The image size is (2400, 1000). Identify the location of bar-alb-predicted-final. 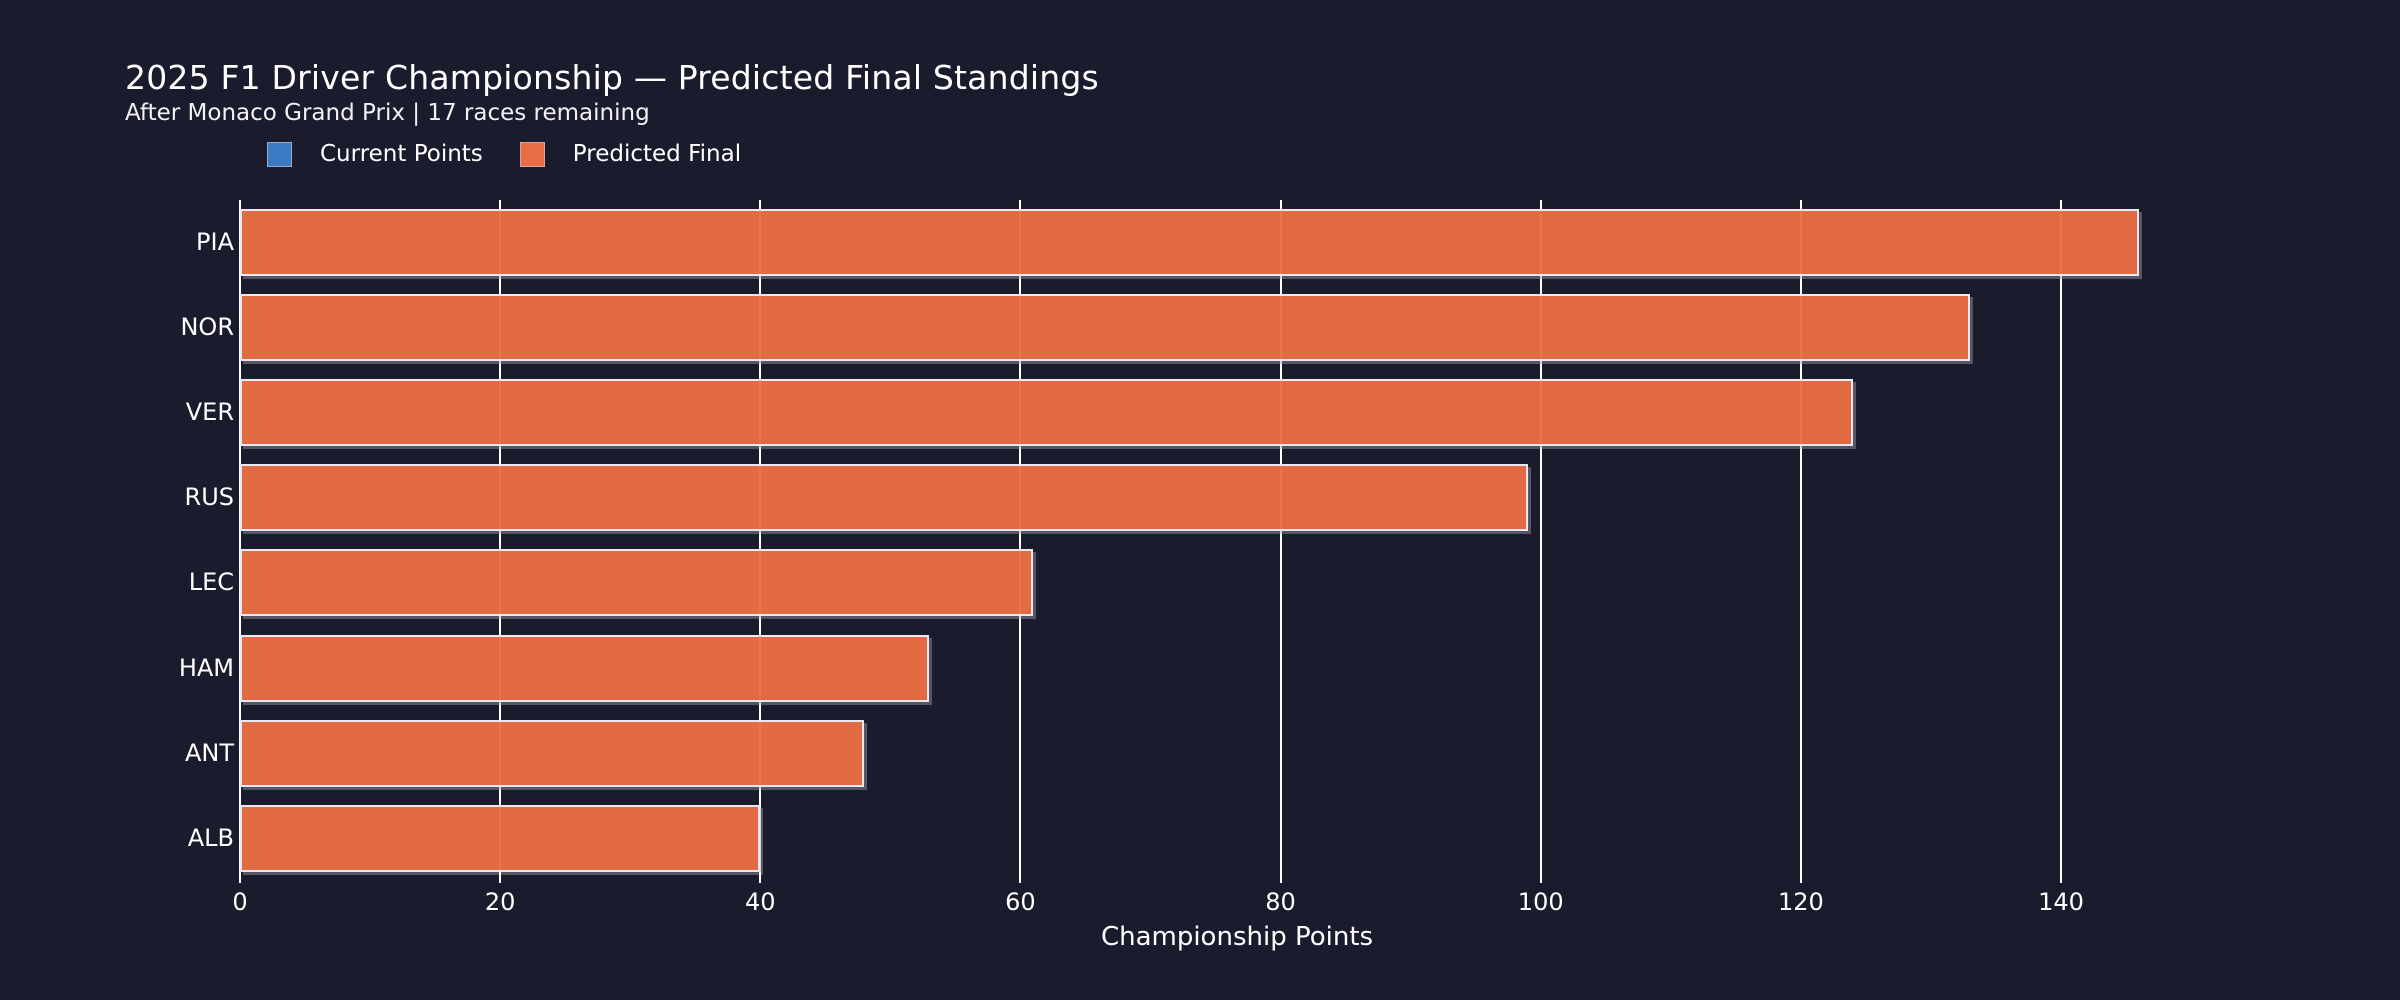
(500, 838).